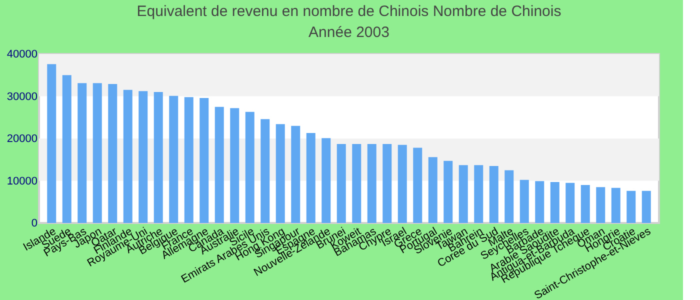 This screenshot has height=300, width=700. I want to click on y-tick-label: 20000, so click(22, 139).